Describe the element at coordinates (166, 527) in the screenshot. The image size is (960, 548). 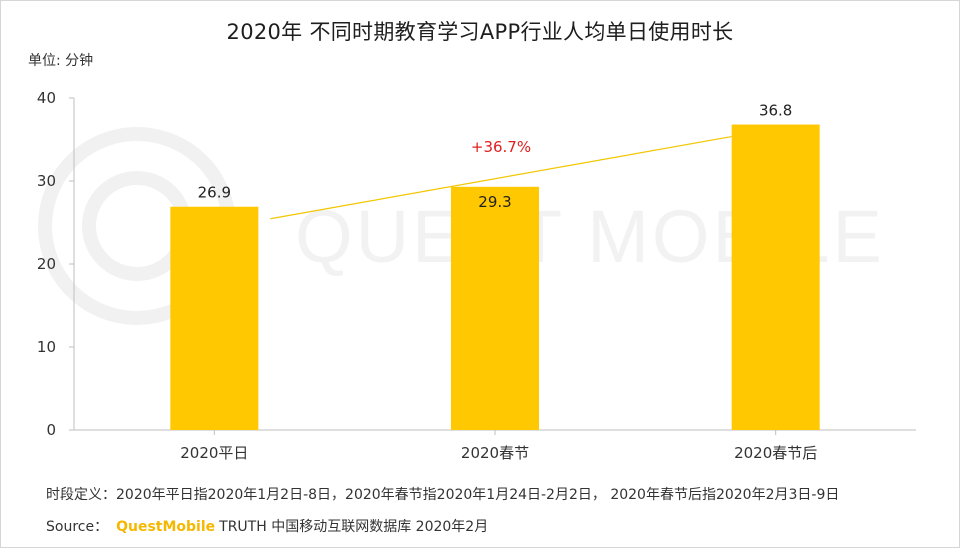
I see `source-brand: QuestMobile` at that location.